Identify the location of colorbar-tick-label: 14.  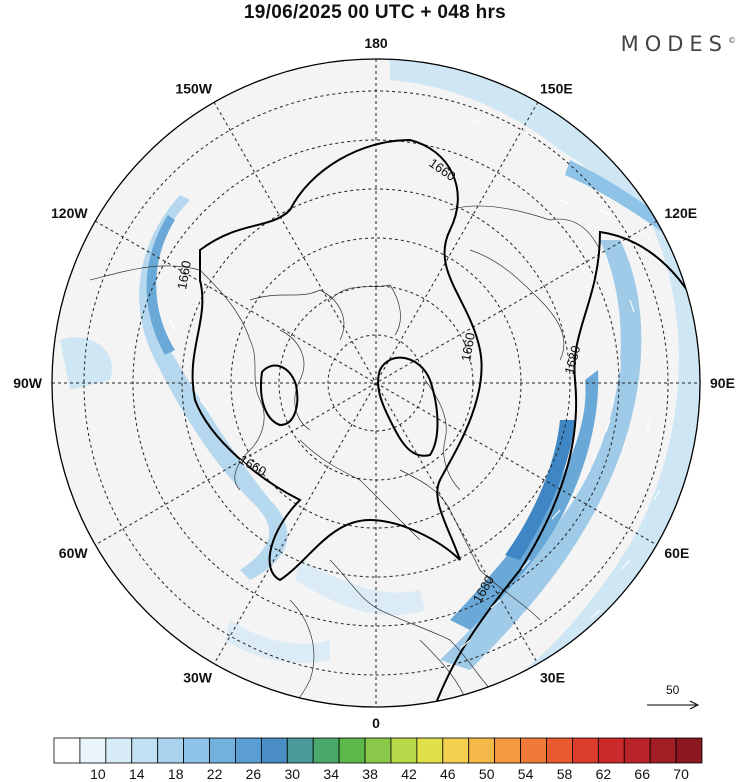
(137, 774).